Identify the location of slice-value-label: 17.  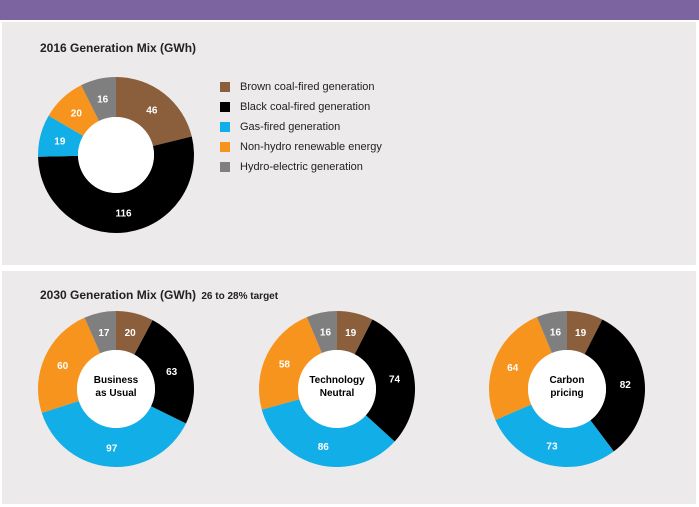
(104, 333).